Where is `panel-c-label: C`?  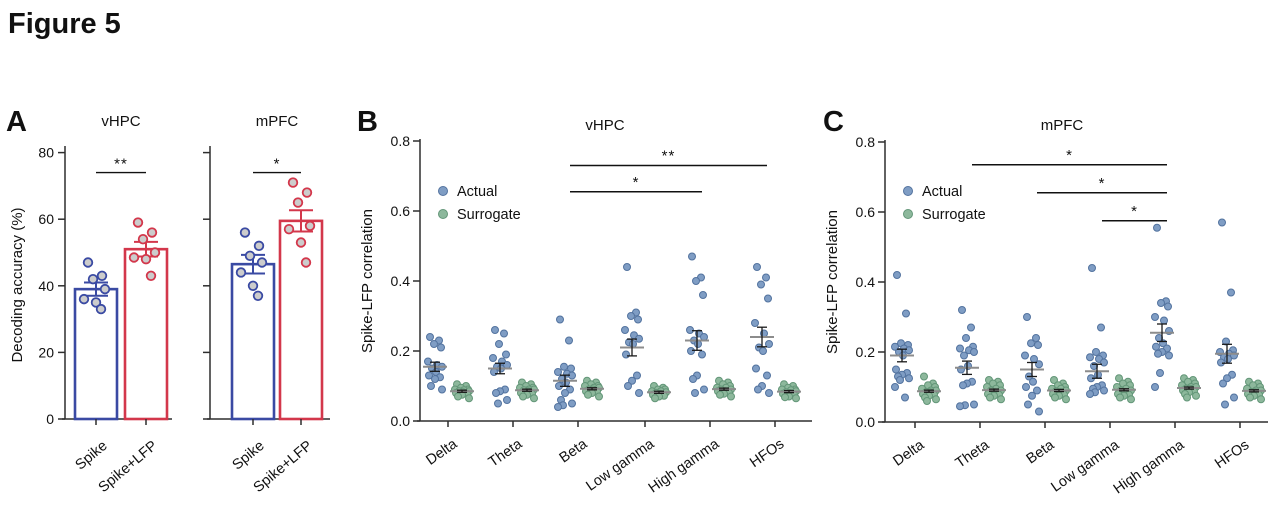
panel-c-label: C is located at coordinates (833, 122).